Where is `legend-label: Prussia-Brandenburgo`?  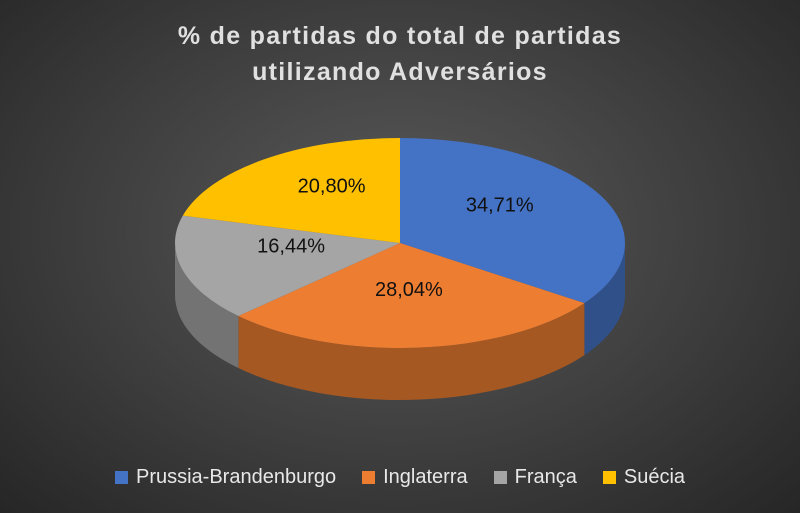 legend-label: Prussia-Brandenburgo is located at coordinates (236, 477).